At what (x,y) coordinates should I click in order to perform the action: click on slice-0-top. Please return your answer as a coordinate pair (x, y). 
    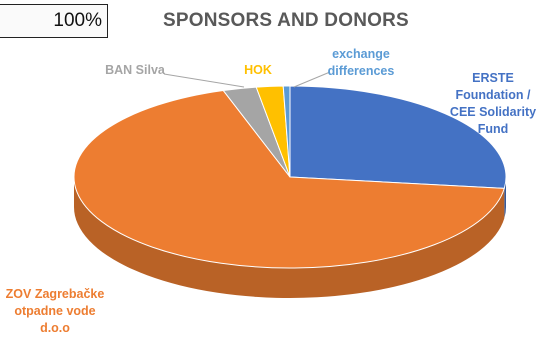
    Looking at the image, I should click on (398, 137).